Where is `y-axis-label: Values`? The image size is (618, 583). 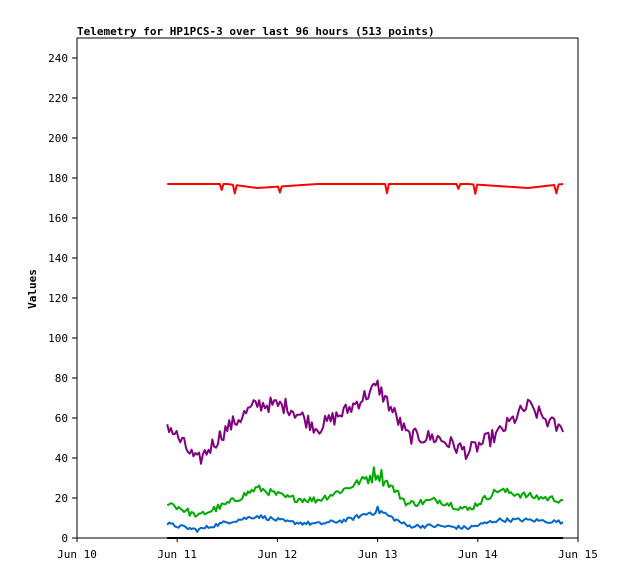 y-axis-label: Values is located at coordinates (32, 289).